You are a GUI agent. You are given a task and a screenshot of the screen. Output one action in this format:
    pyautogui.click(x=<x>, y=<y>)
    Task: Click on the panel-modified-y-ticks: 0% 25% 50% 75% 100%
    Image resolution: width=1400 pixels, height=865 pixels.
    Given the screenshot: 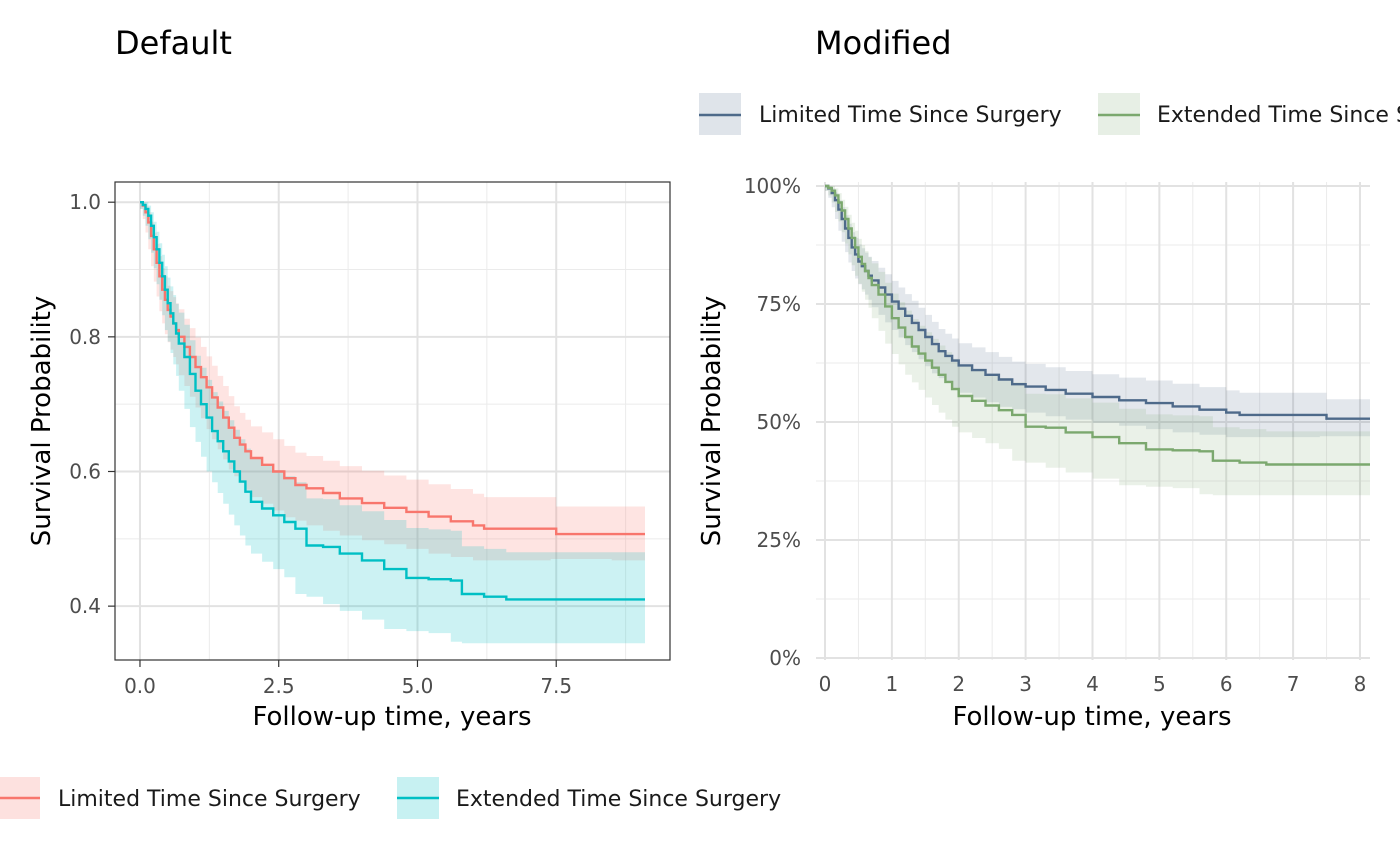 What is the action you would take?
    pyautogui.click(x=772, y=422)
    